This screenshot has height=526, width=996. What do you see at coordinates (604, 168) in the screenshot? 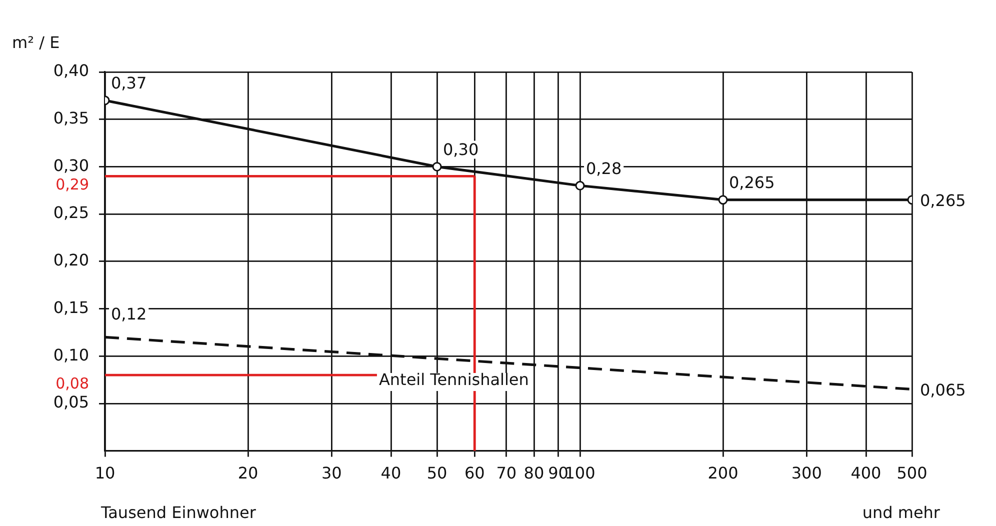
I see `data-label: 0,28` at bounding box center [604, 168].